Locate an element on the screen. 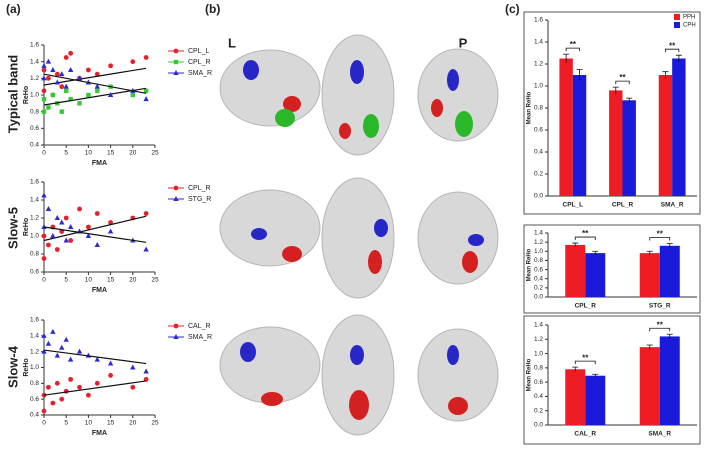 The image size is (709, 449). row-label: Slow-4 is located at coordinates (12, 366).